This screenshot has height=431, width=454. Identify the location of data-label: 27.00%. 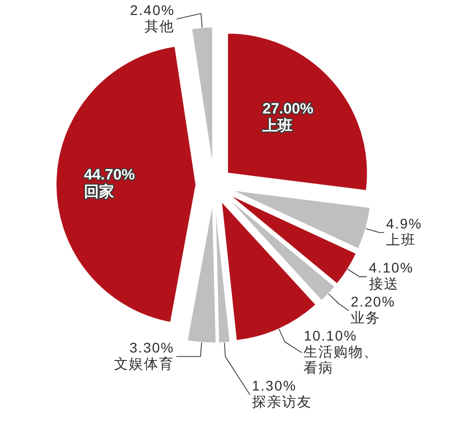
(288, 109).